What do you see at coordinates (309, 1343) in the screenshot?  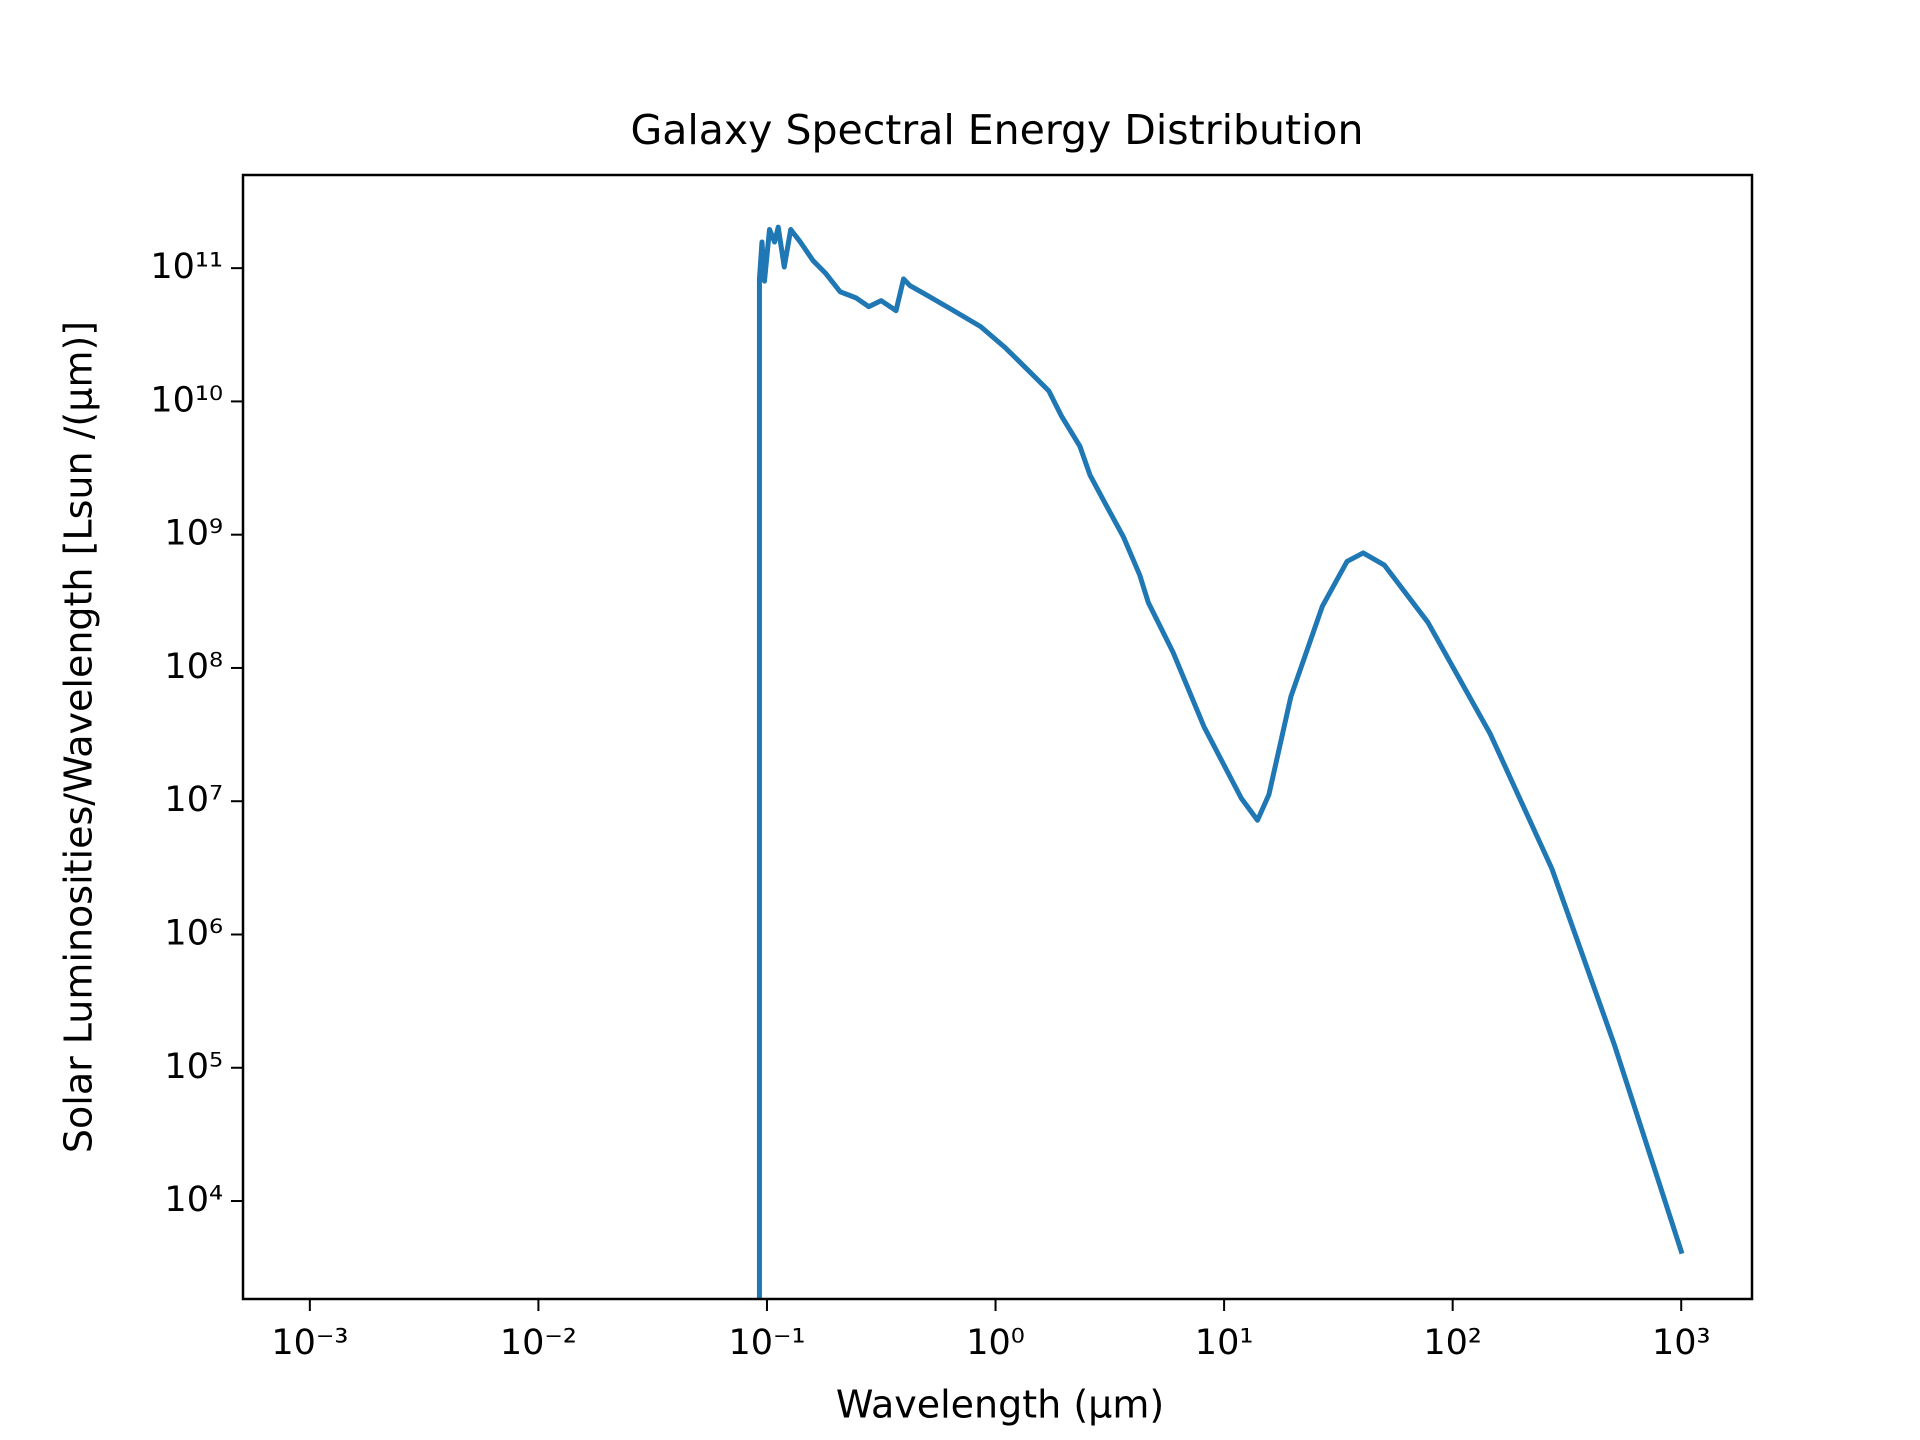 I see `x-tick-label: 10⁻³` at bounding box center [309, 1343].